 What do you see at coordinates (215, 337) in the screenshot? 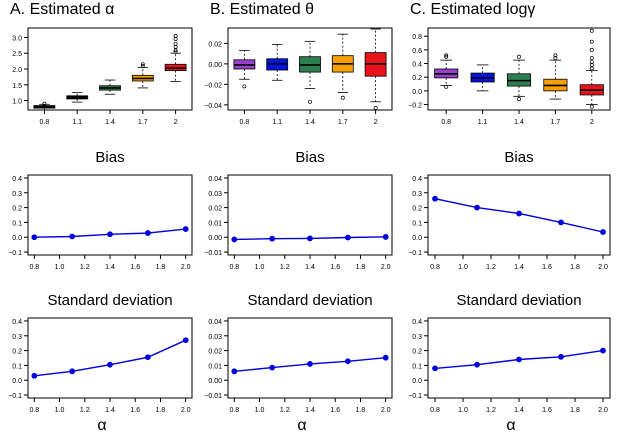
I see `y-tick-label: 0.03` at bounding box center [215, 337].